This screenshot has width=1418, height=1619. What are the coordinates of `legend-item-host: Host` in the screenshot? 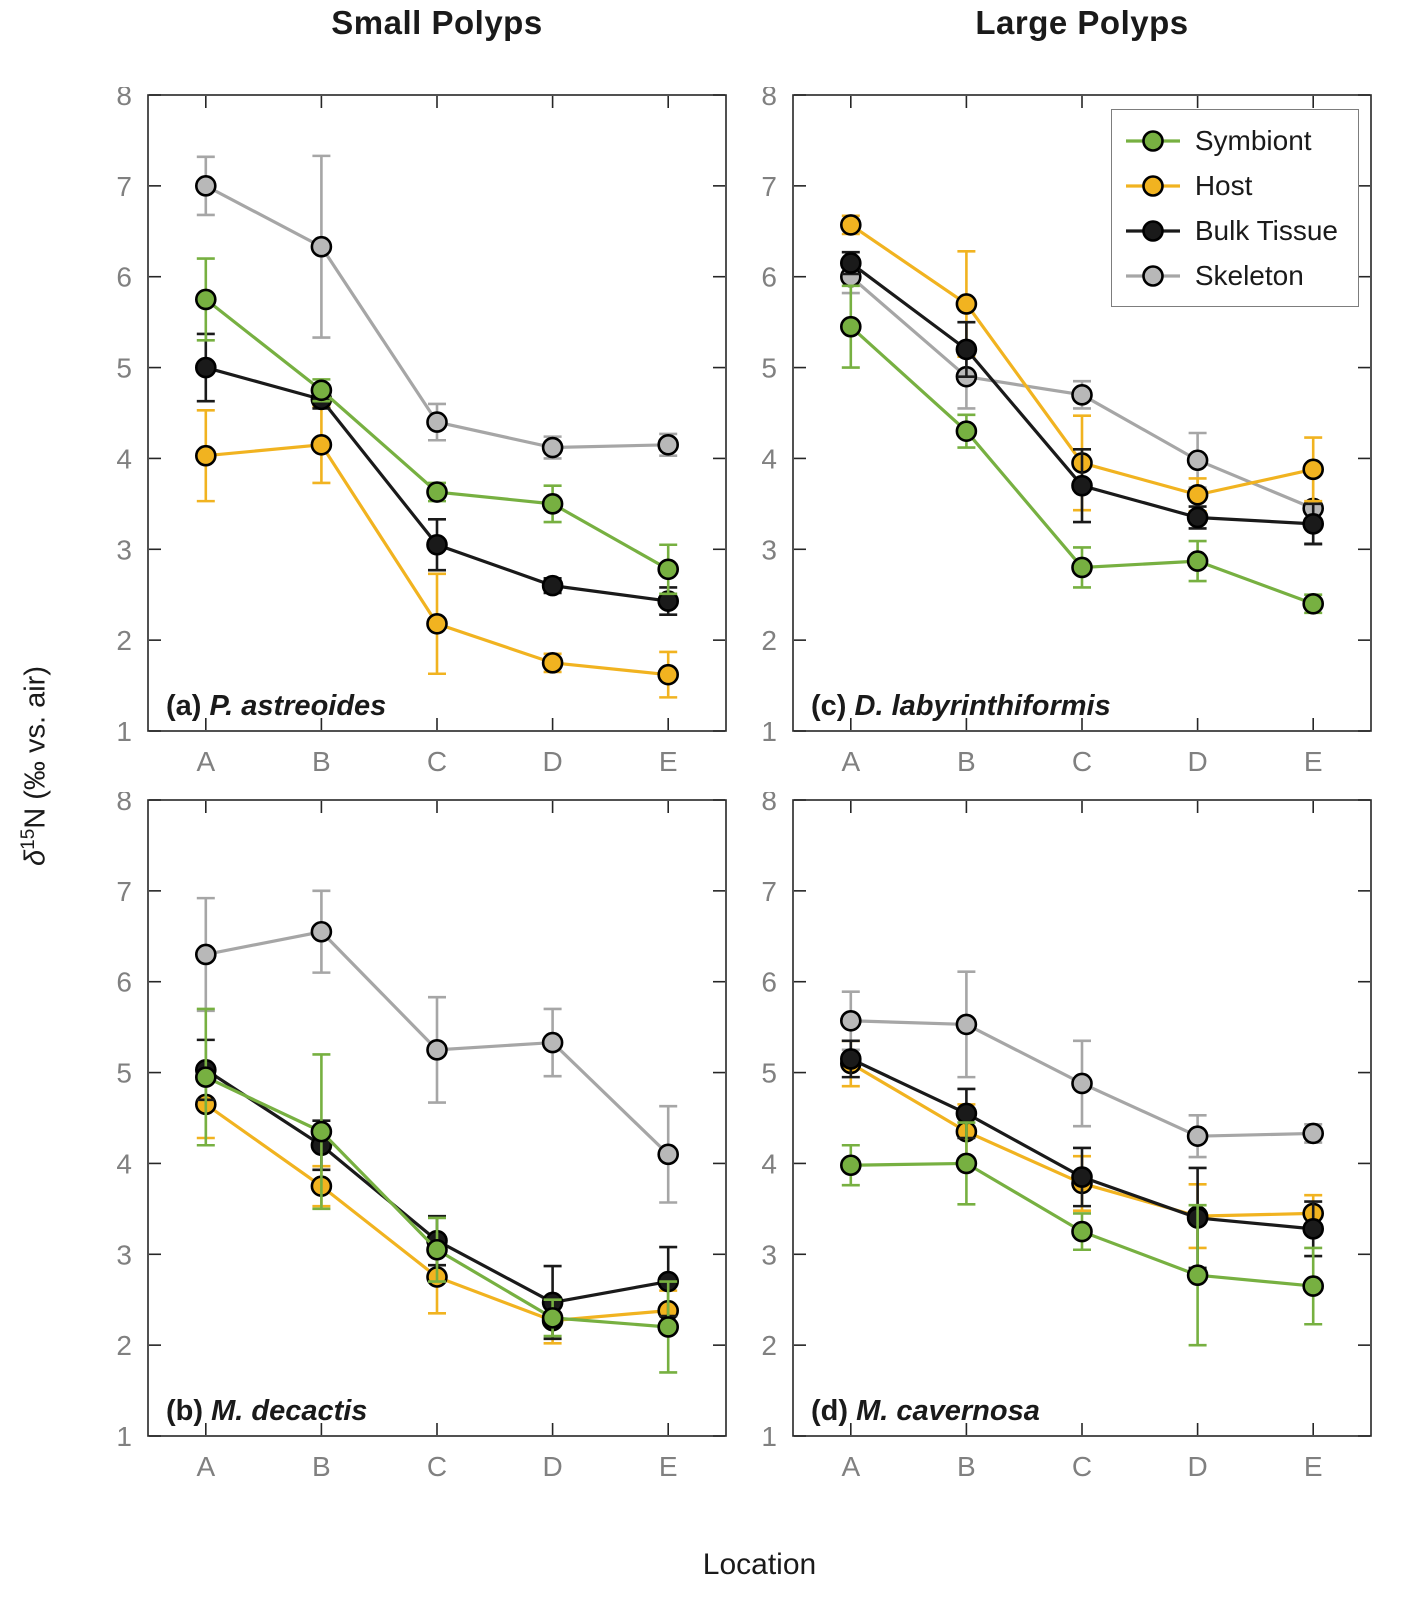 It's located at (1231, 185).